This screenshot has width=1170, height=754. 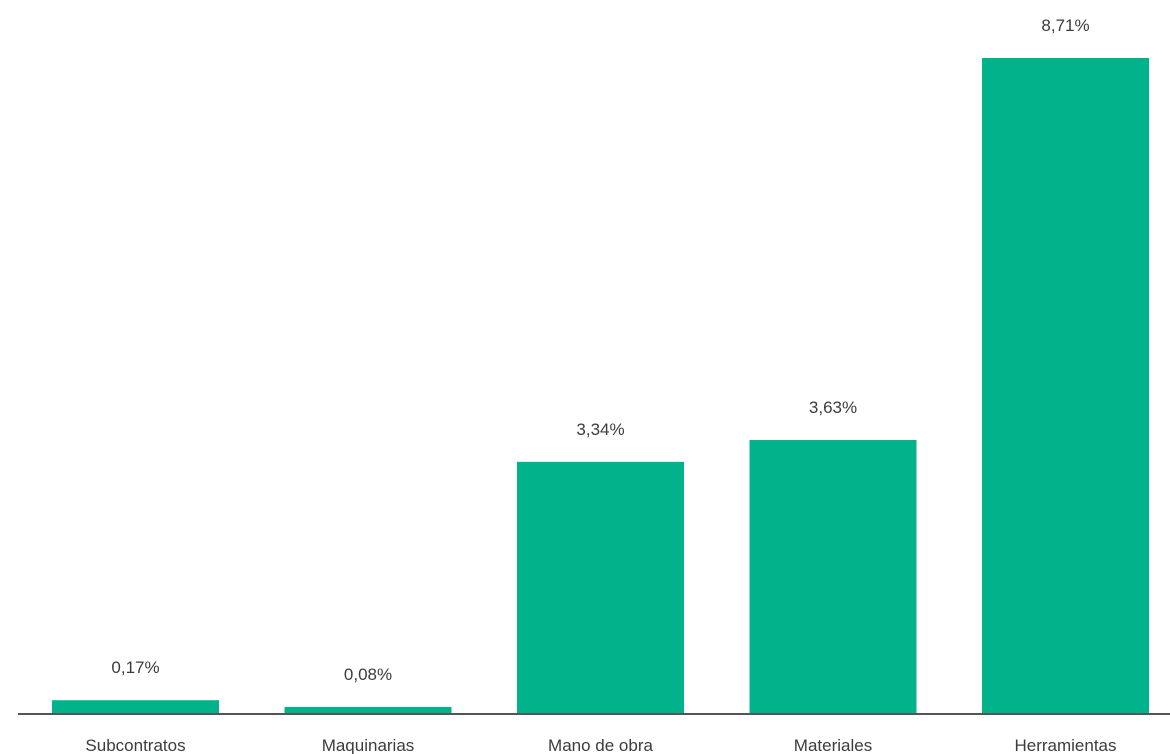 I want to click on data-label: 3,63%, so click(x=833, y=407).